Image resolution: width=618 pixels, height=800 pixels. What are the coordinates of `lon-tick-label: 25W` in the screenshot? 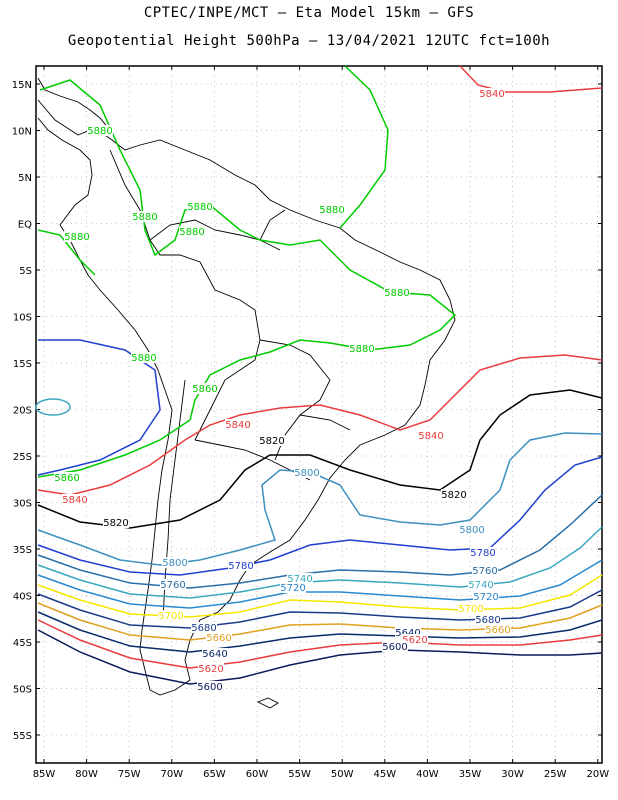 It's located at (555, 774).